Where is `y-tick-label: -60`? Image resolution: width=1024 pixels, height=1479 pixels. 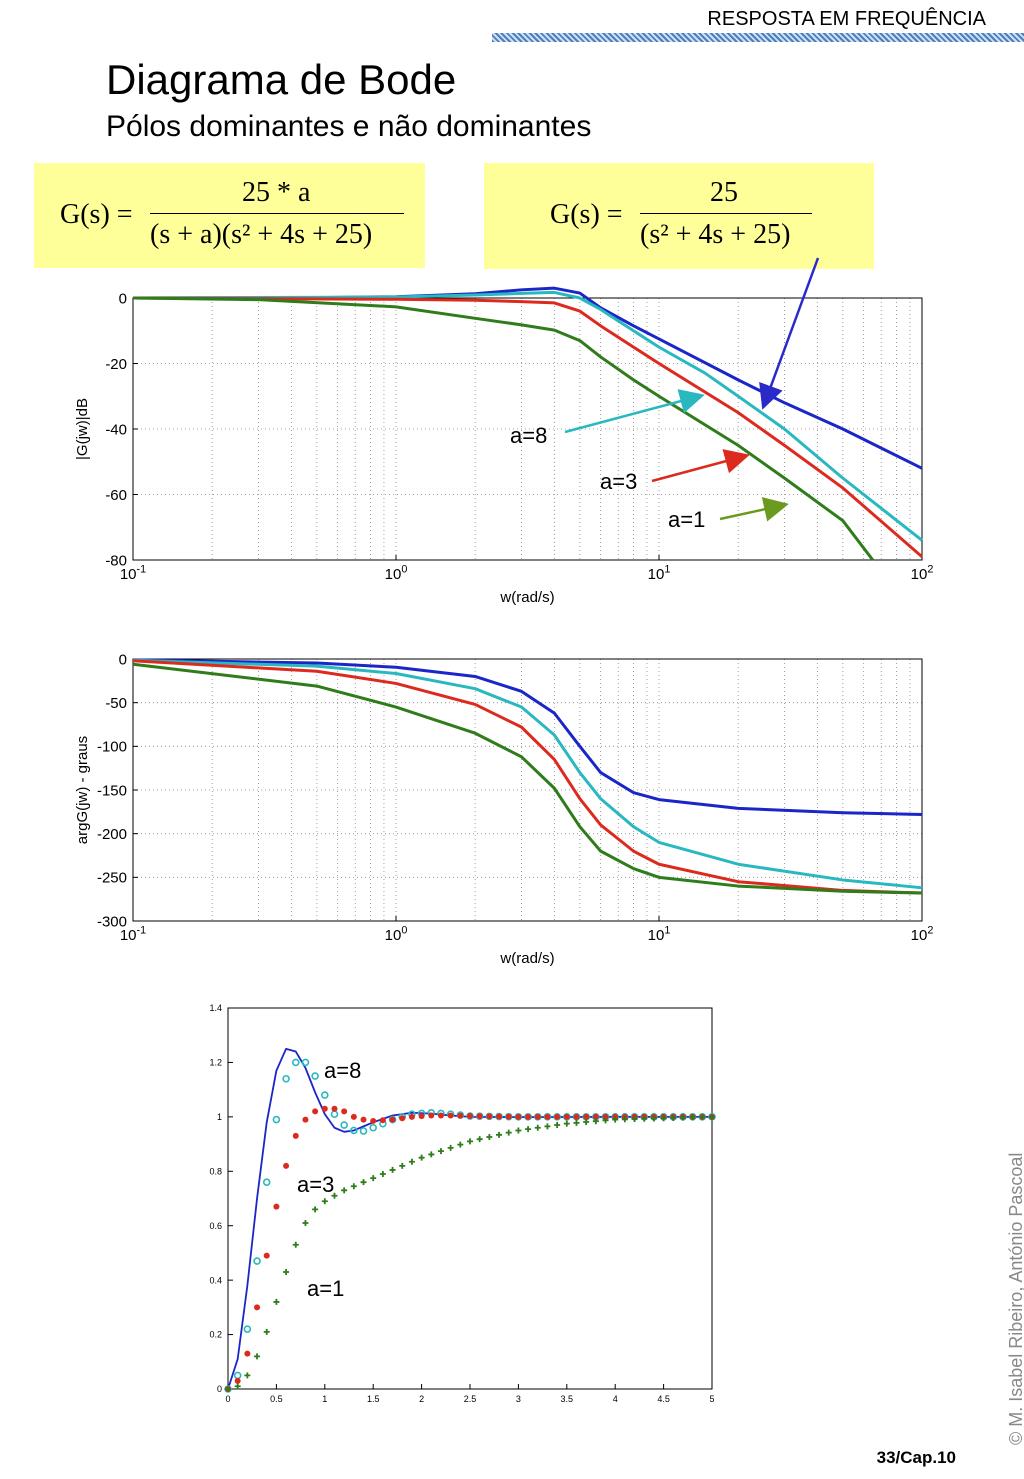
y-tick-label: -60 is located at coordinates (116, 495).